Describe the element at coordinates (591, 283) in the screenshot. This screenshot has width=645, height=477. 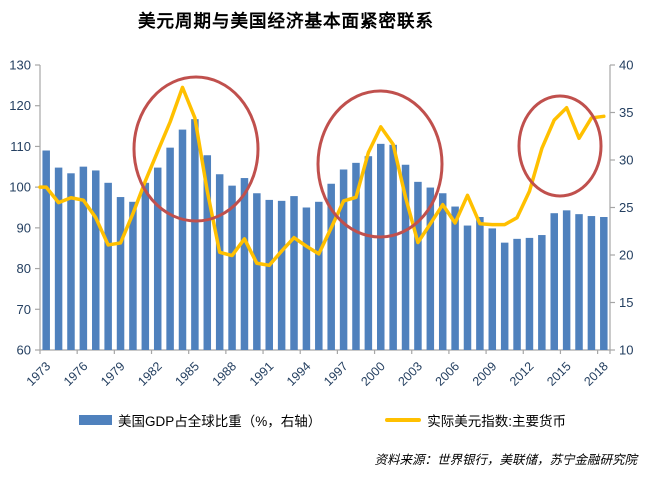
I see `gdp-bar-2017` at that location.